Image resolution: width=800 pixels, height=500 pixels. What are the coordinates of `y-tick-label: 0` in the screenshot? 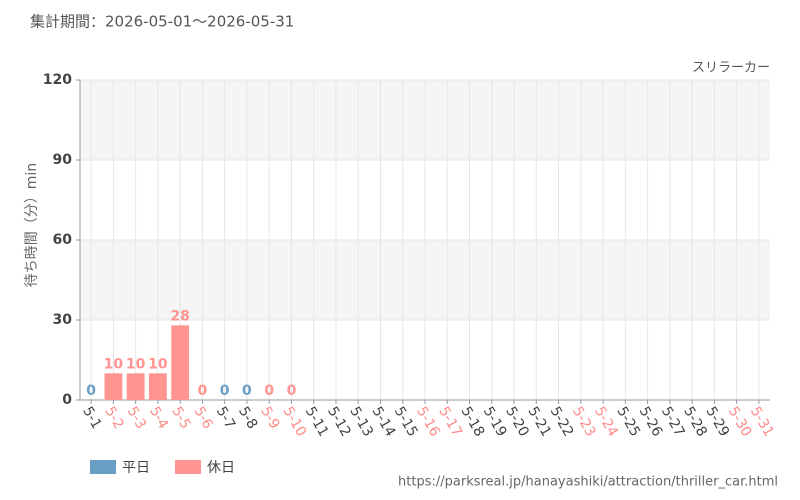 It's located at (67, 400).